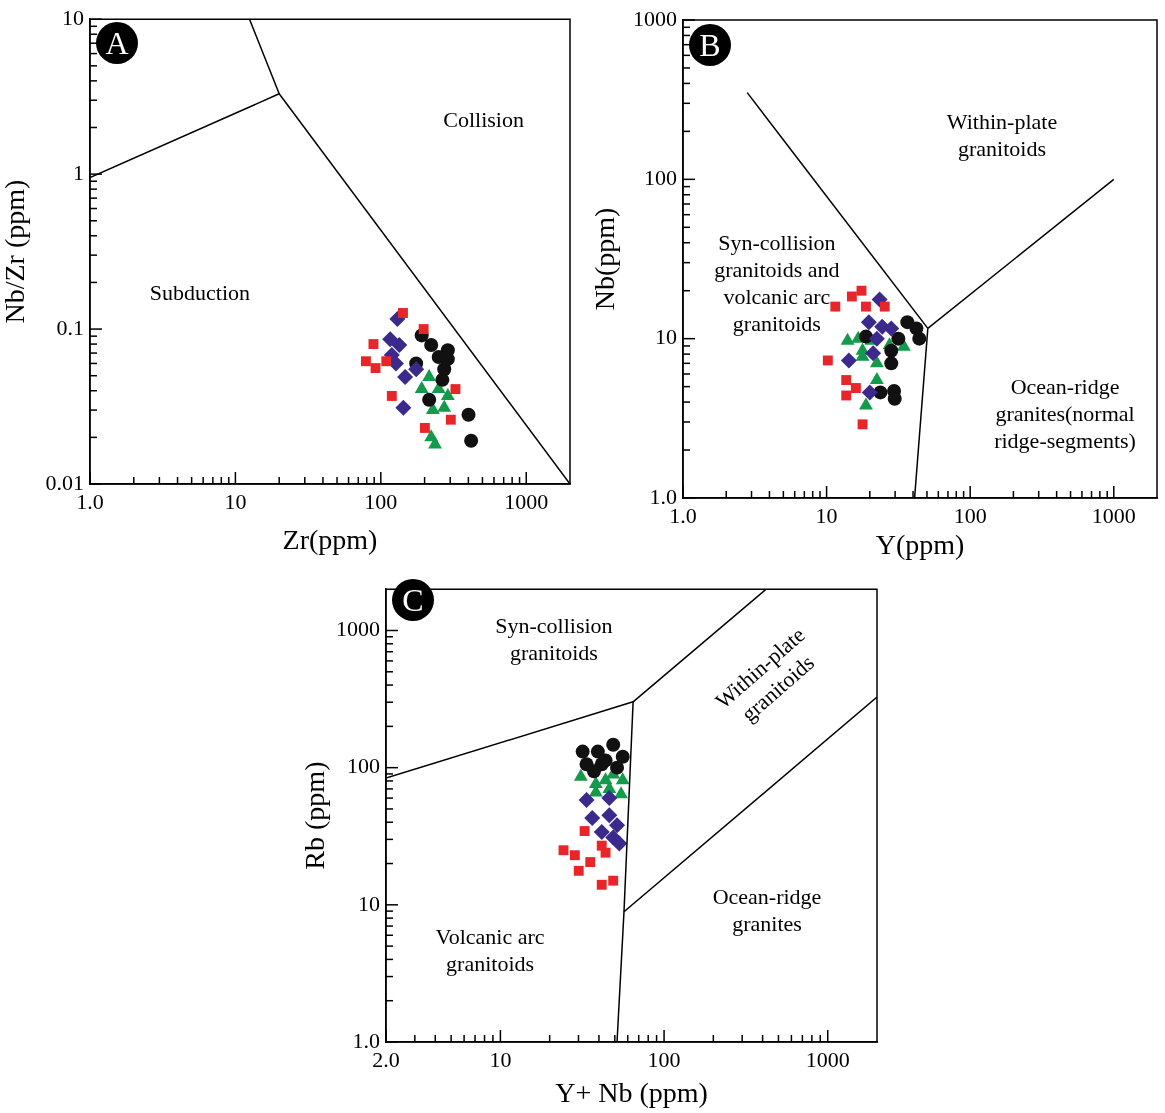 Image resolution: width=1165 pixels, height=1113 pixels. I want to click on x-tick-label: 100, so click(970, 515).